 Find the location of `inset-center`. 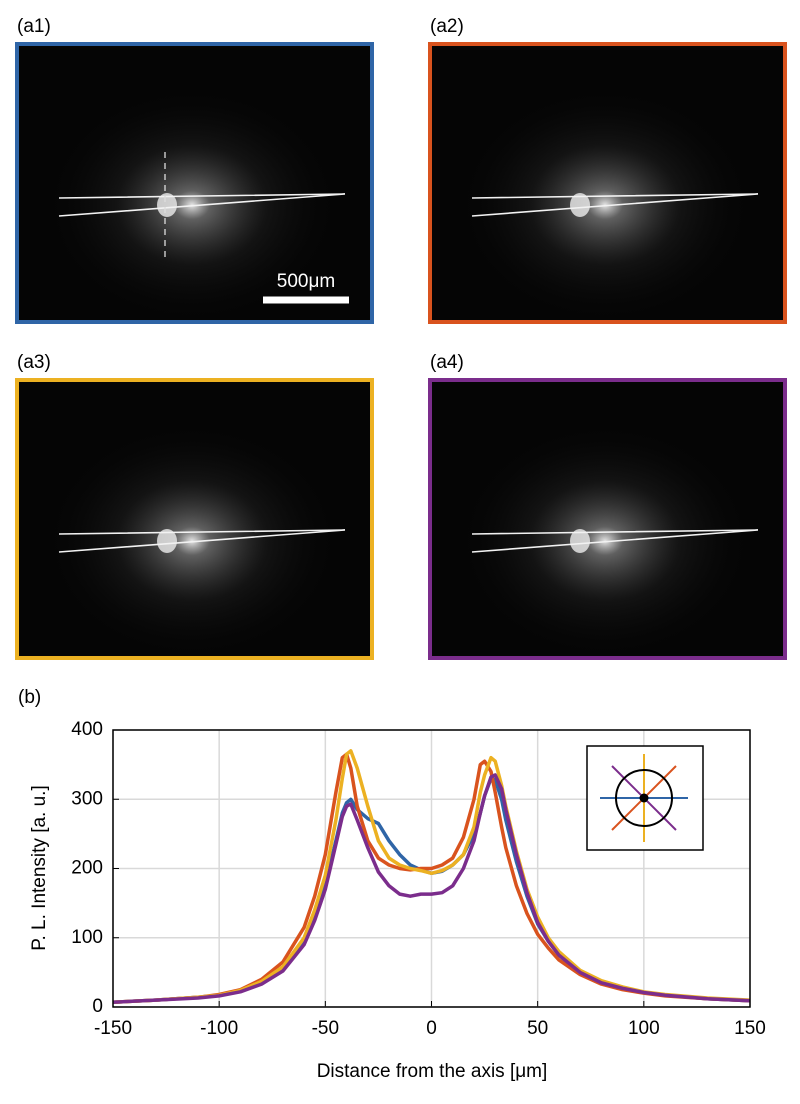

inset-center is located at coordinates (644, 798).